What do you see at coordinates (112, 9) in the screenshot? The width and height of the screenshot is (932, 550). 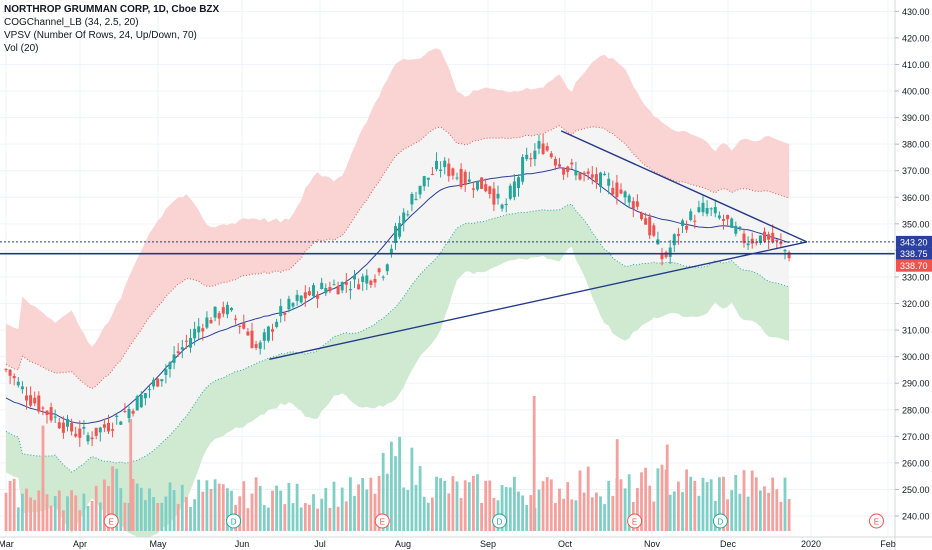 I see `legend-title: NORTHROP GRUMMAN CORP, 1D, Cboe BZX` at bounding box center [112, 9].